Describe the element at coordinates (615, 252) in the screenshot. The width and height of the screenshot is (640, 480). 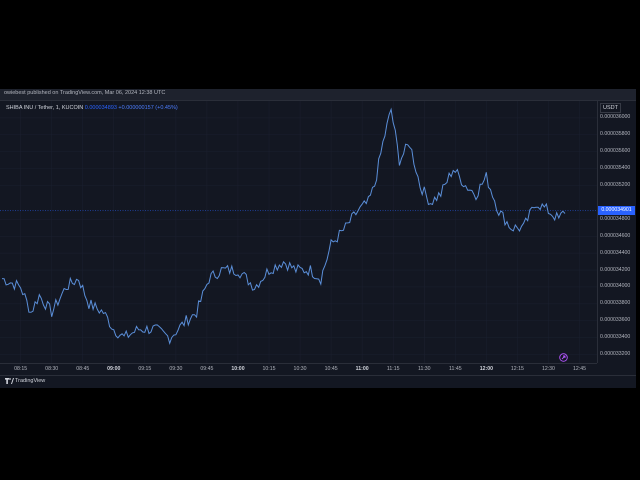
I see `price-tick-label: 0.000034400` at that location.